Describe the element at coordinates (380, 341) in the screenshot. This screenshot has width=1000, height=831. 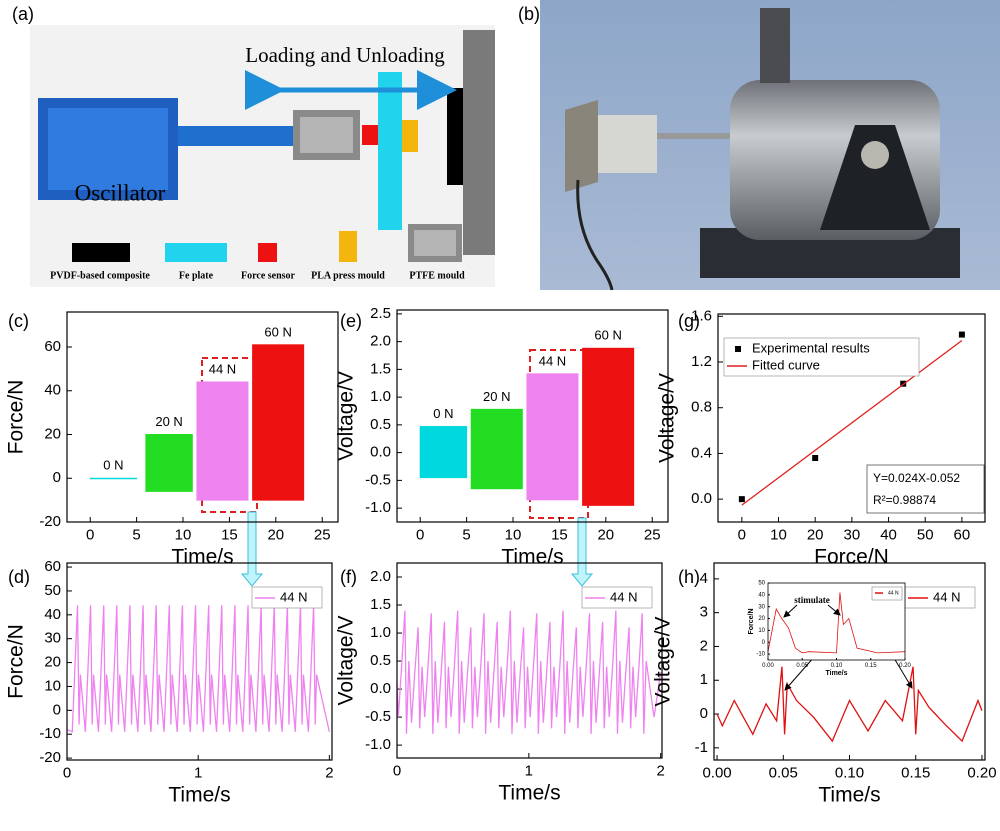
I see `y-tick-label: 2.0` at that location.